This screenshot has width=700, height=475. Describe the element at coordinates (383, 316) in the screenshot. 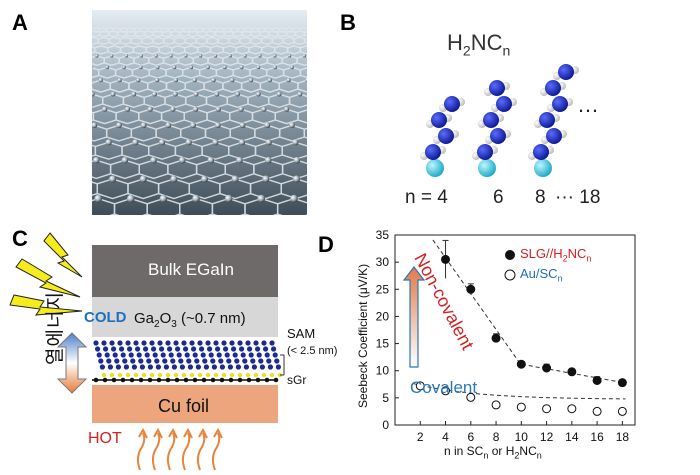

I see `y-tick-label: 20` at that location.